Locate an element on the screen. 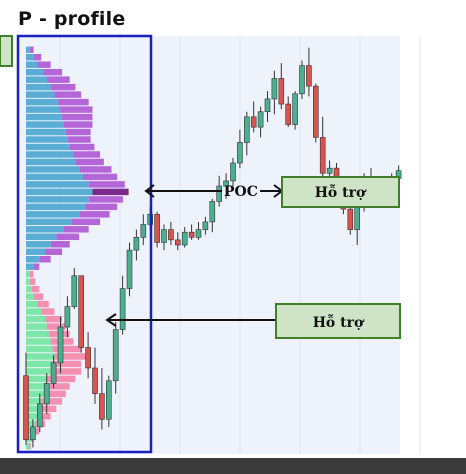  cropped-label-box is located at coordinates (6, 51).